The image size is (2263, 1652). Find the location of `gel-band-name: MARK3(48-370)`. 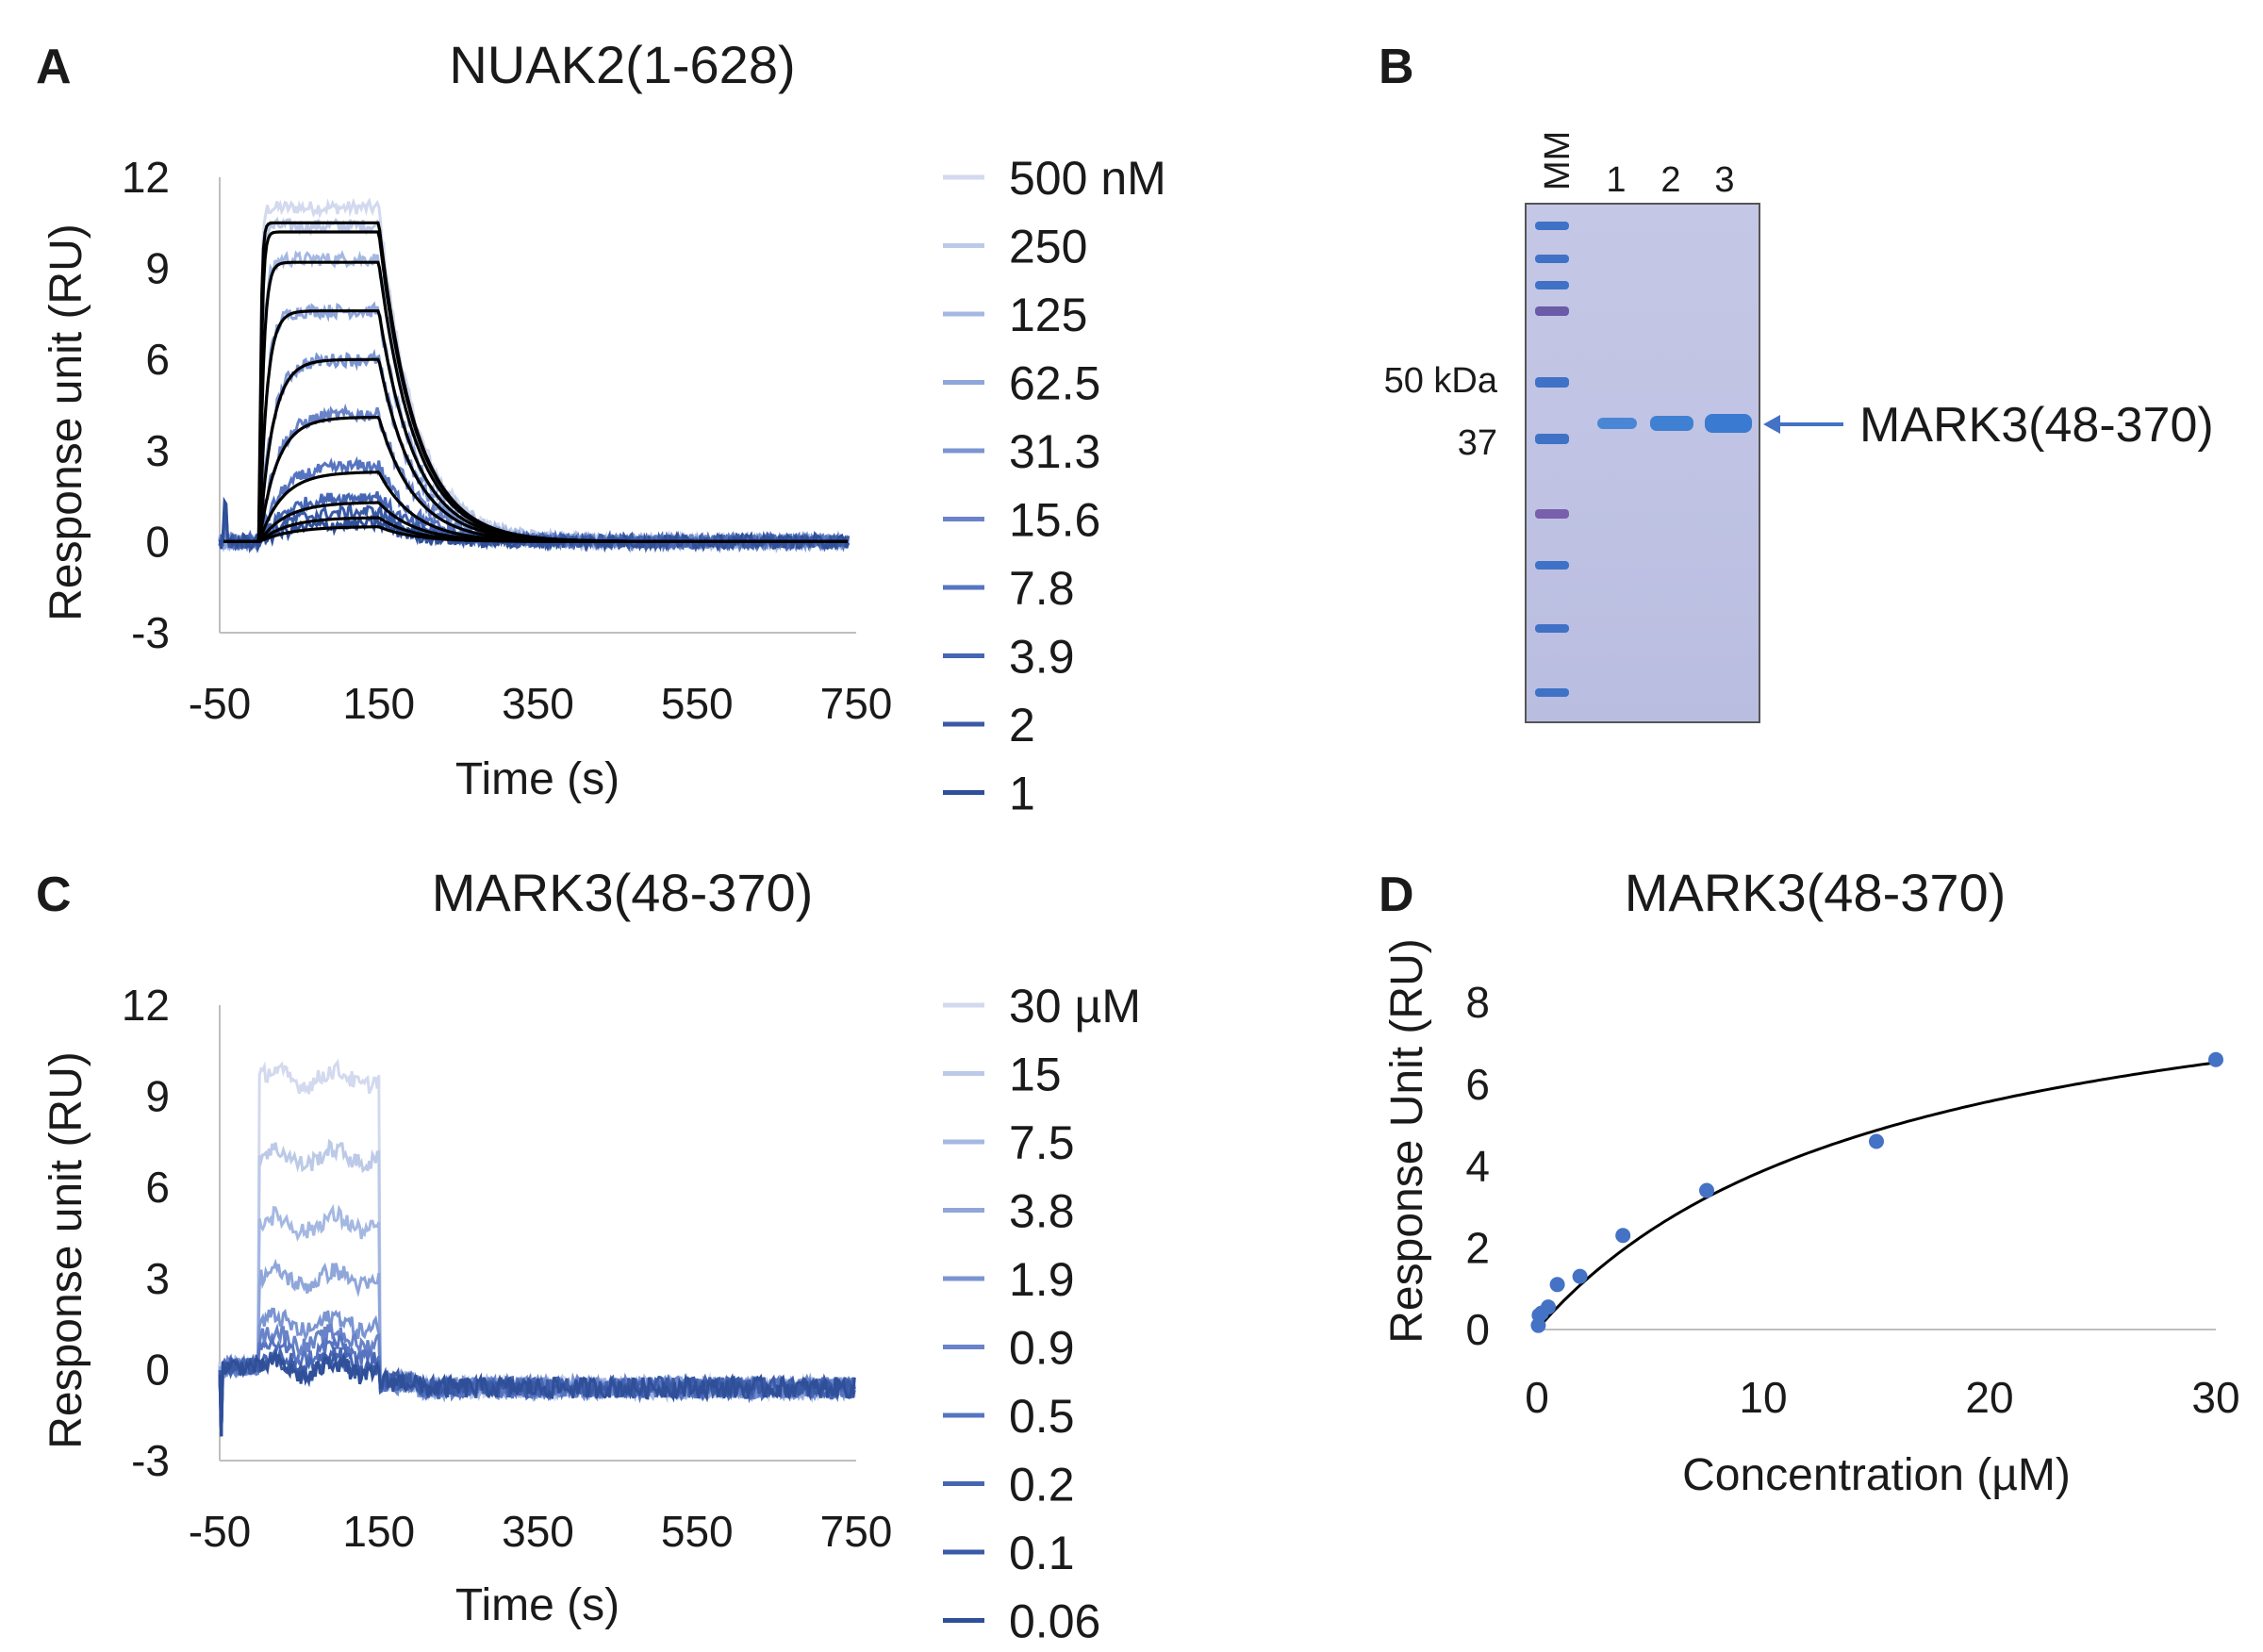

gel-band-name: MARK3(48-370) is located at coordinates (2036, 425).